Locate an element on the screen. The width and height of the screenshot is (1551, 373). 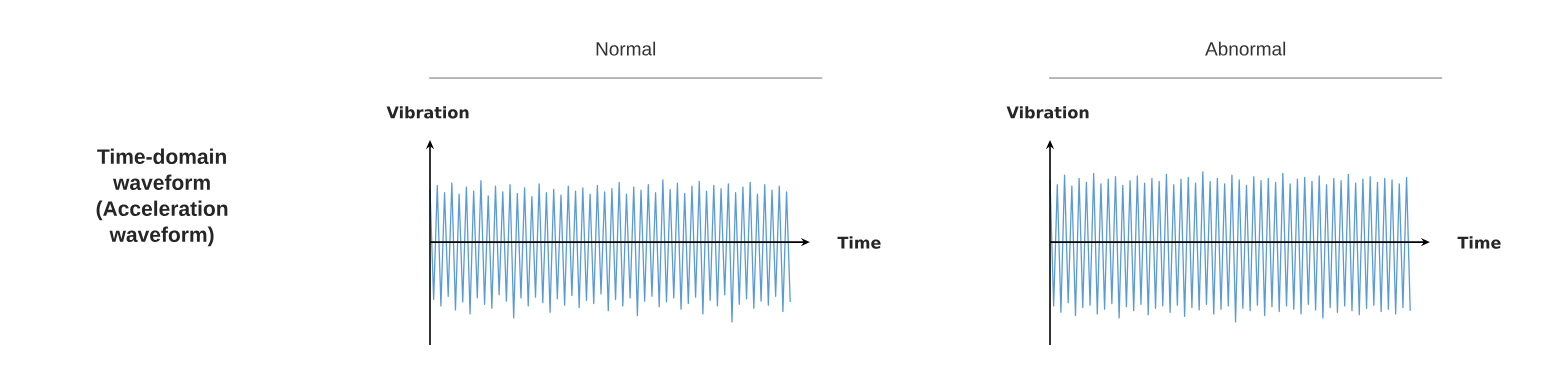
chart-title: Abnormal is located at coordinates (1245, 48).